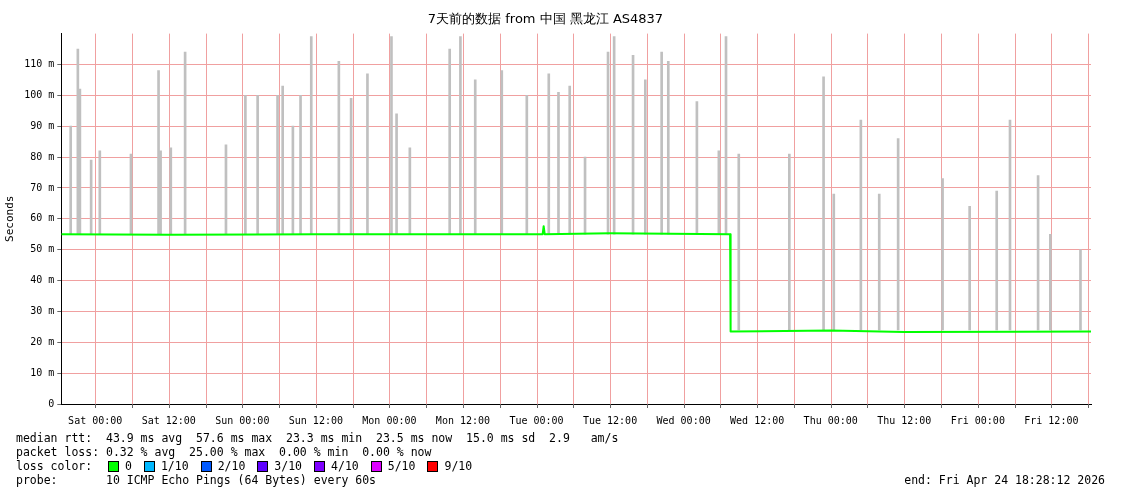  I want to click on text: probe: 10 ICMP Echo Pings (64 Bytes) every 60s, so click(196, 480).